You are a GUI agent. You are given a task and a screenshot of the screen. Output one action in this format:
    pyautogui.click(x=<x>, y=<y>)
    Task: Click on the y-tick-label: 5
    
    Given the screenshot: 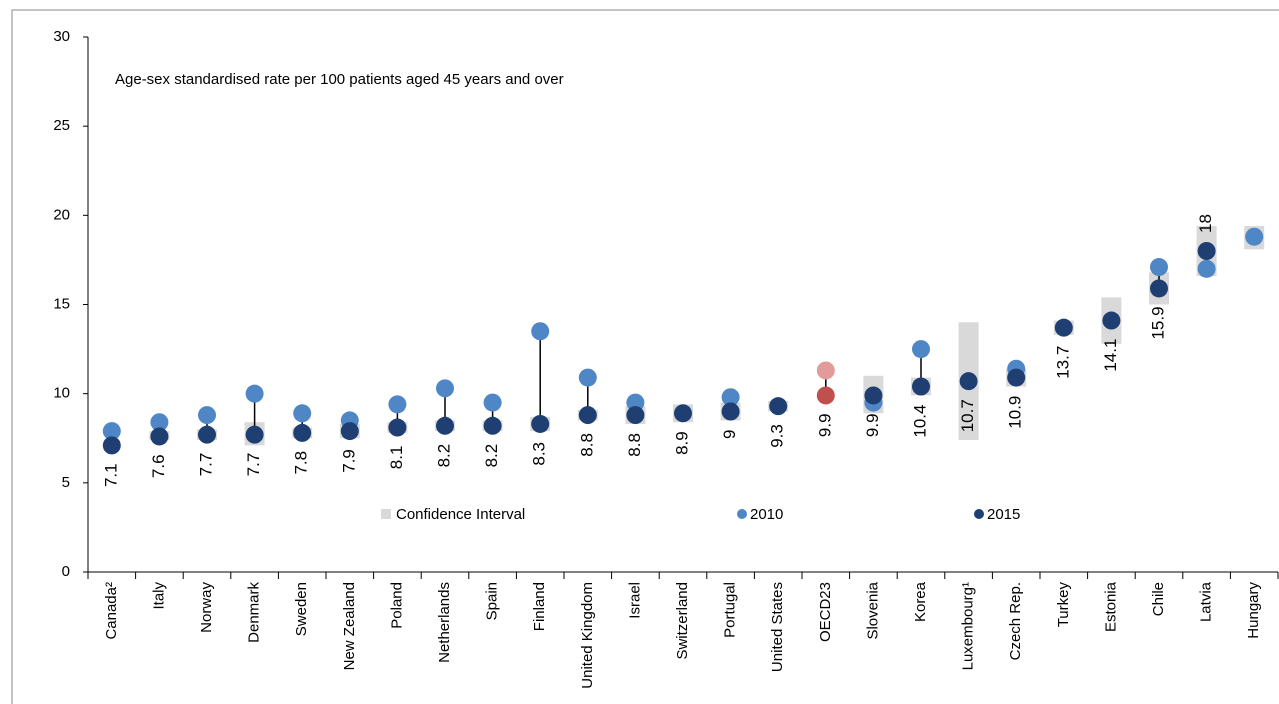 What is the action you would take?
    pyautogui.click(x=66, y=482)
    